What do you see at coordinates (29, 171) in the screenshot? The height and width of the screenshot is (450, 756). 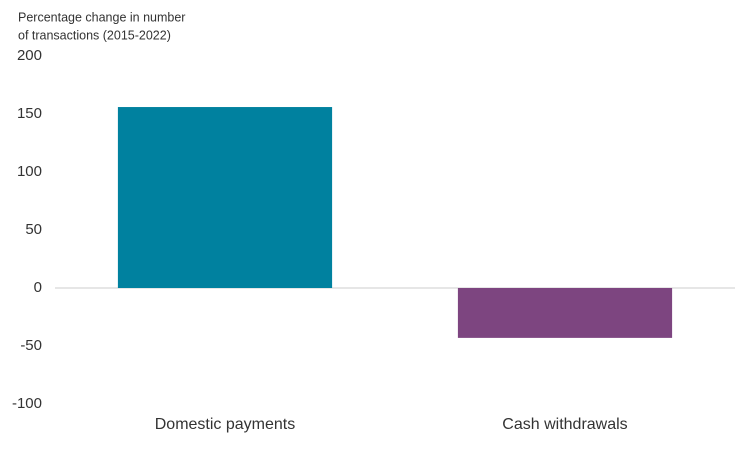 I see `y-tick-label: 100` at bounding box center [29, 171].